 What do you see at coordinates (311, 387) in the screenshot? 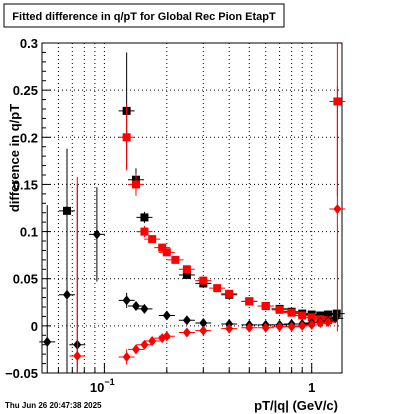
I see `x-tick-label: 1` at bounding box center [311, 387].